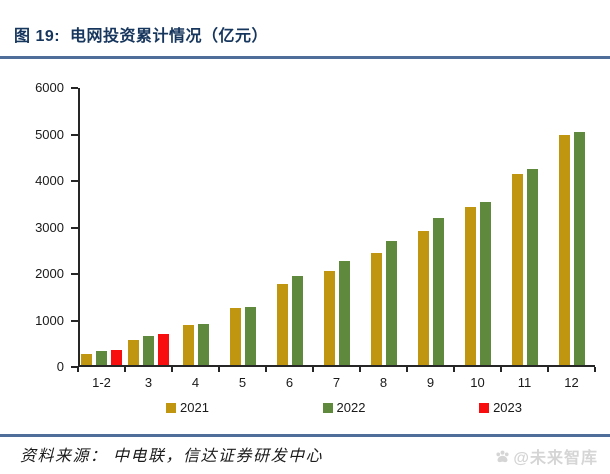 This screenshot has height=474, width=610. Describe the element at coordinates (305, 57) in the screenshot. I see `title-rule` at that location.